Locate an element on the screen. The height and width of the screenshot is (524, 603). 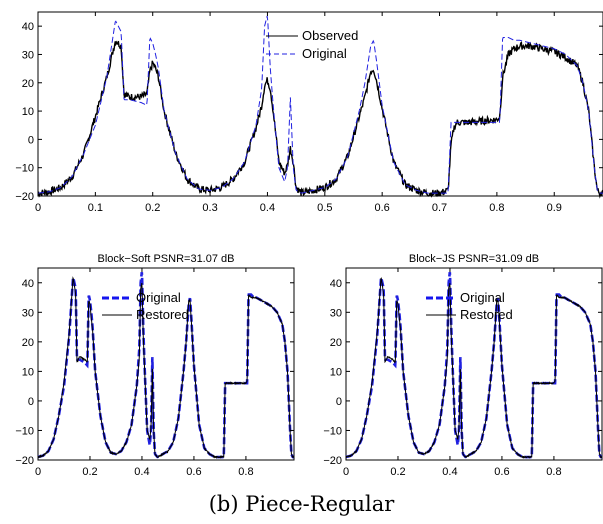
x-tick-label: 0.5 is located at coordinates (324, 208).